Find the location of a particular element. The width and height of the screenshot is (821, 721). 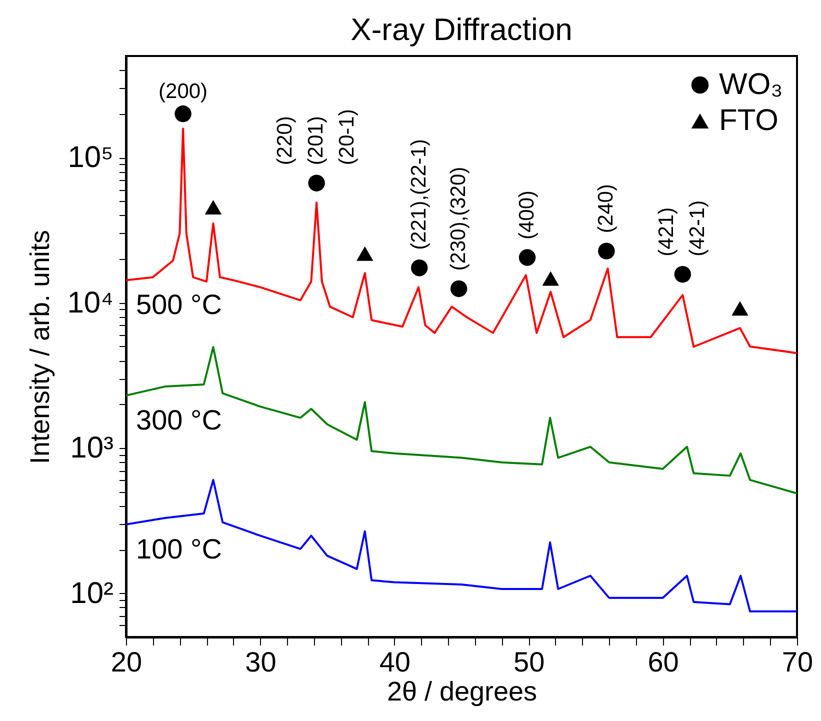

x-tick-label: 30 is located at coordinates (260, 662).